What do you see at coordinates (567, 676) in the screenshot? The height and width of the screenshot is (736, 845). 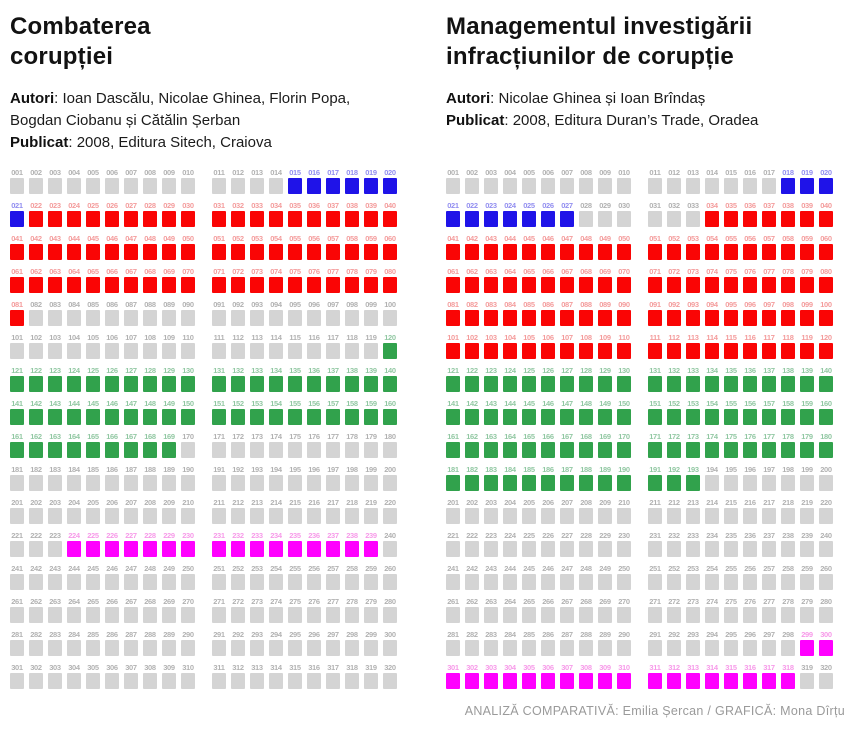 I see `page-cell: 307` at bounding box center [567, 676].